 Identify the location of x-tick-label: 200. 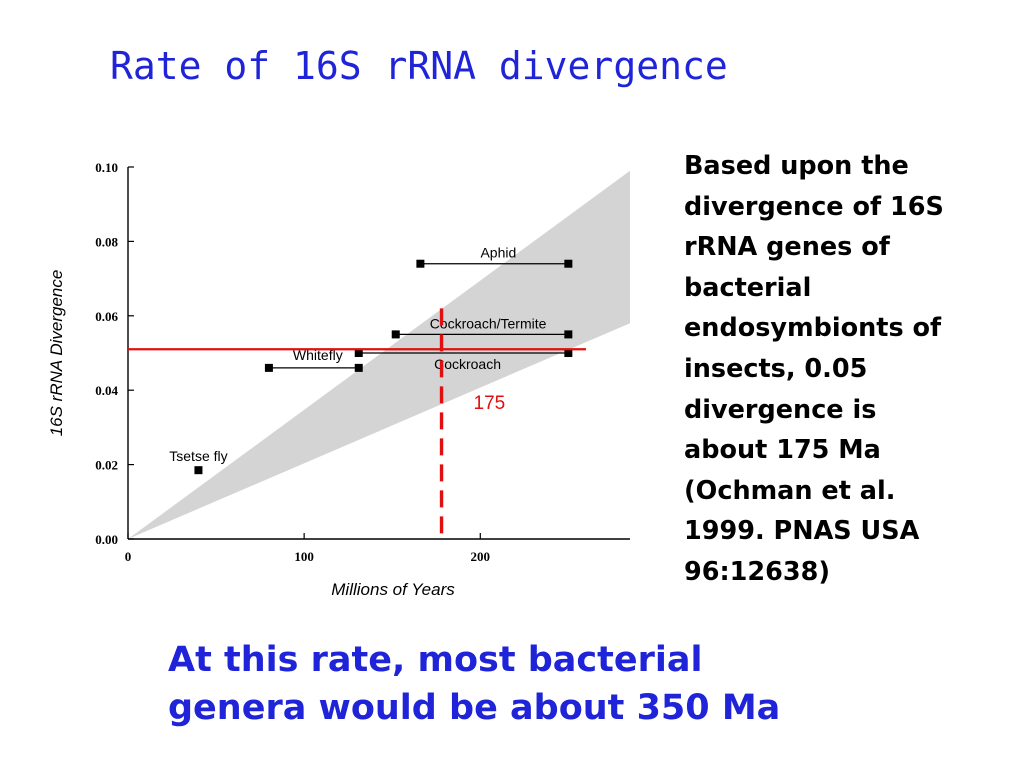
(481, 556).